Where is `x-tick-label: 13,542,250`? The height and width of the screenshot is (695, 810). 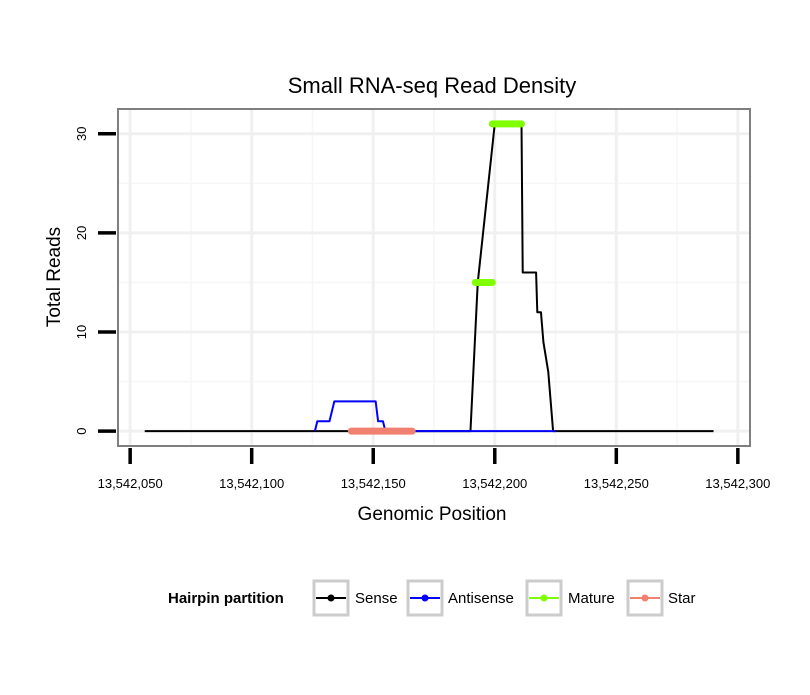 x-tick-label: 13,542,250 is located at coordinates (616, 483).